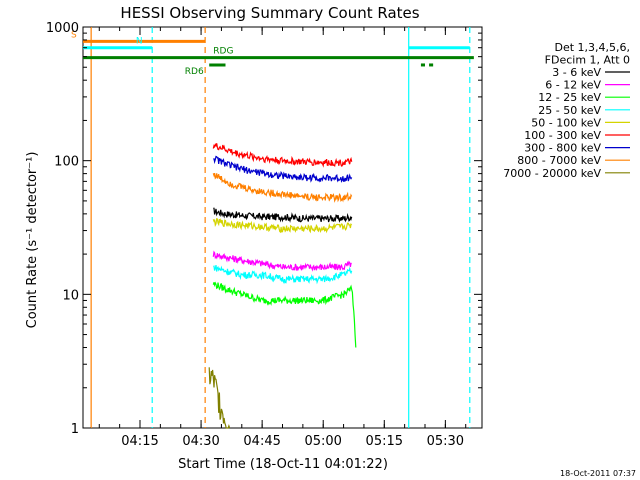 This screenshot has height=480, width=640. Describe the element at coordinates (194, 72) in the screenshot. I see `flag-label-rd6: RD6` at that location.